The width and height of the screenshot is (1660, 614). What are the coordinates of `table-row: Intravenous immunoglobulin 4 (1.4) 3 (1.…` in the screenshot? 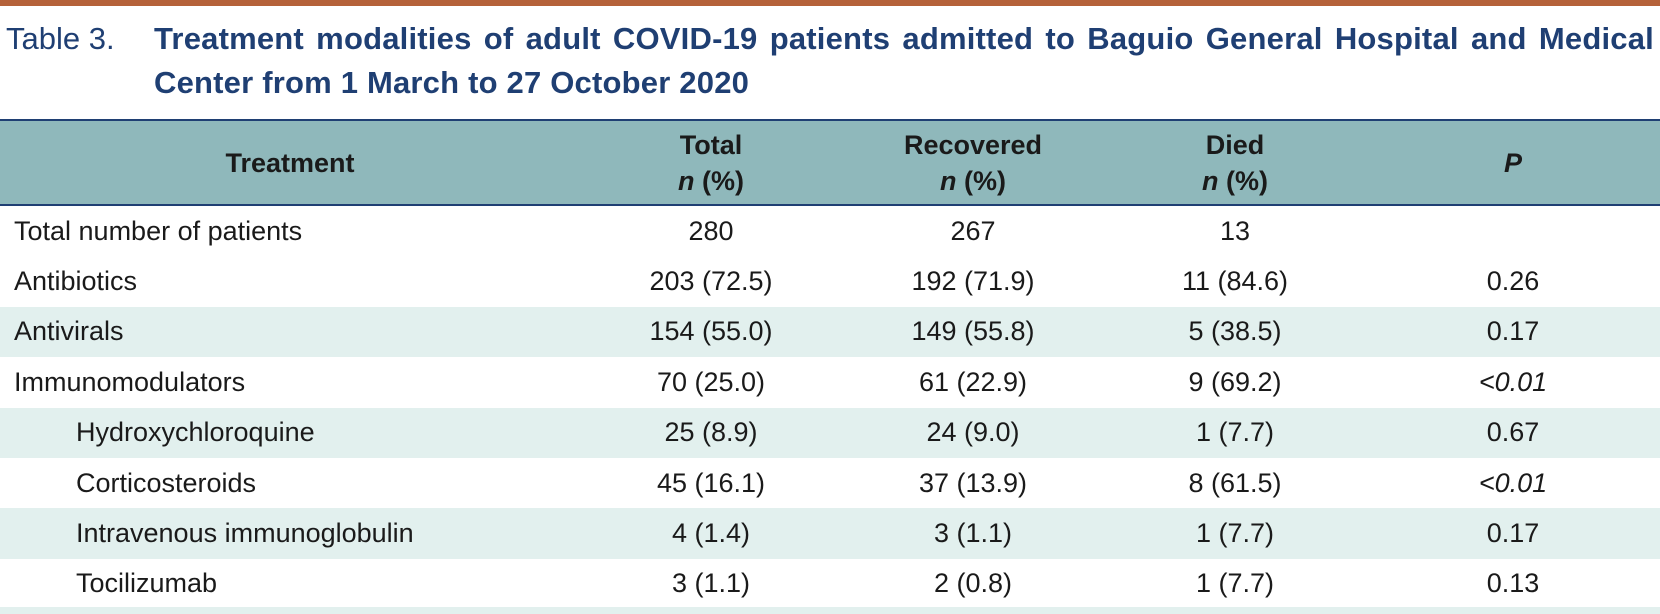 It's located at (830, 533).